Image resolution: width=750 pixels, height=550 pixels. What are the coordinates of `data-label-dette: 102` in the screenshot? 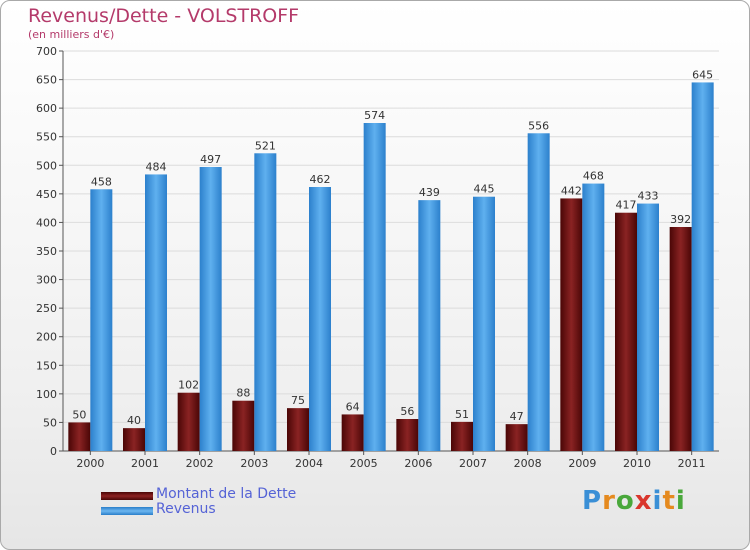 It's located at (188, 385).